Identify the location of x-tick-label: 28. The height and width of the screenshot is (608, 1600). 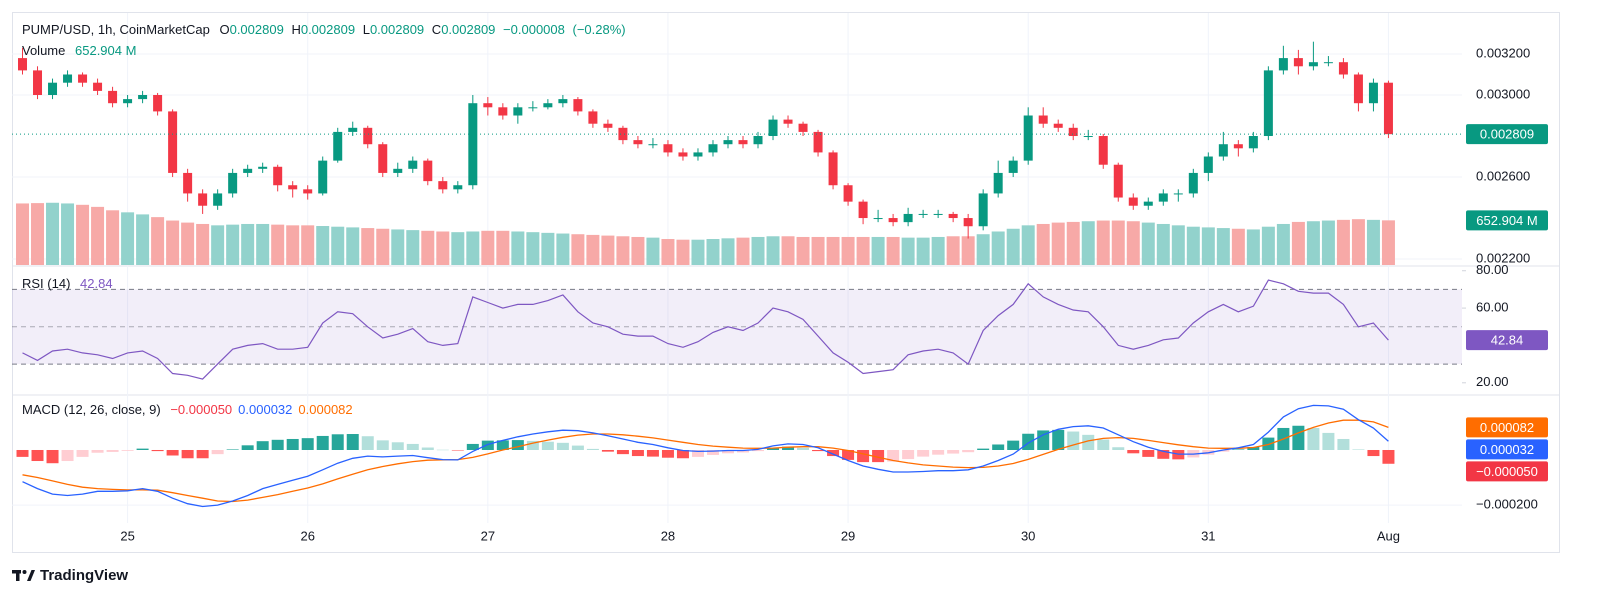
(668, 535).